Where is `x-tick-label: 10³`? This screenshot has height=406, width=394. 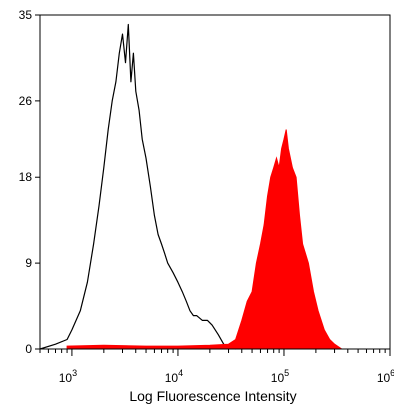 x-tick-label: 10³ is located at coordinates (68, 376).